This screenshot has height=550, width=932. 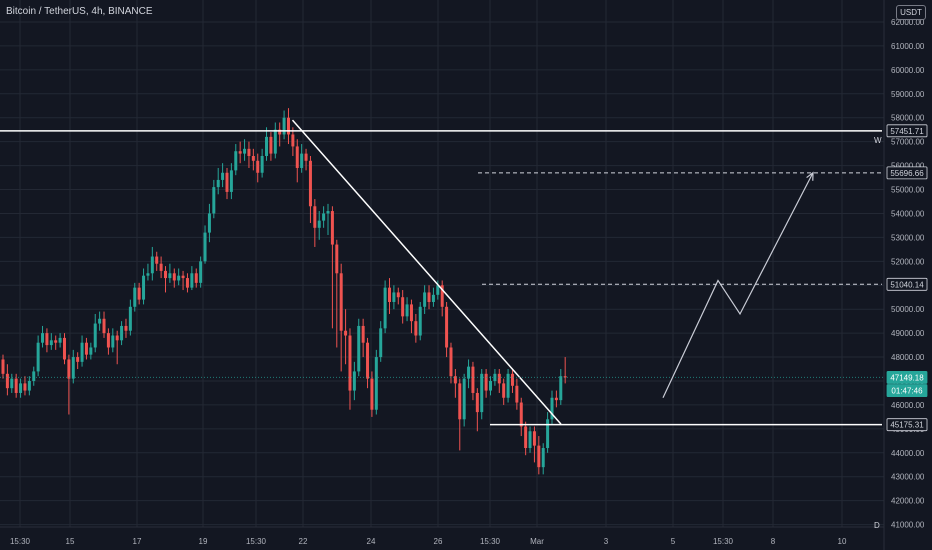 What do you see at coordinates (842, 541) in the screenshot?
I see `x-tick-label: 10` at bounding box center [842, 541].